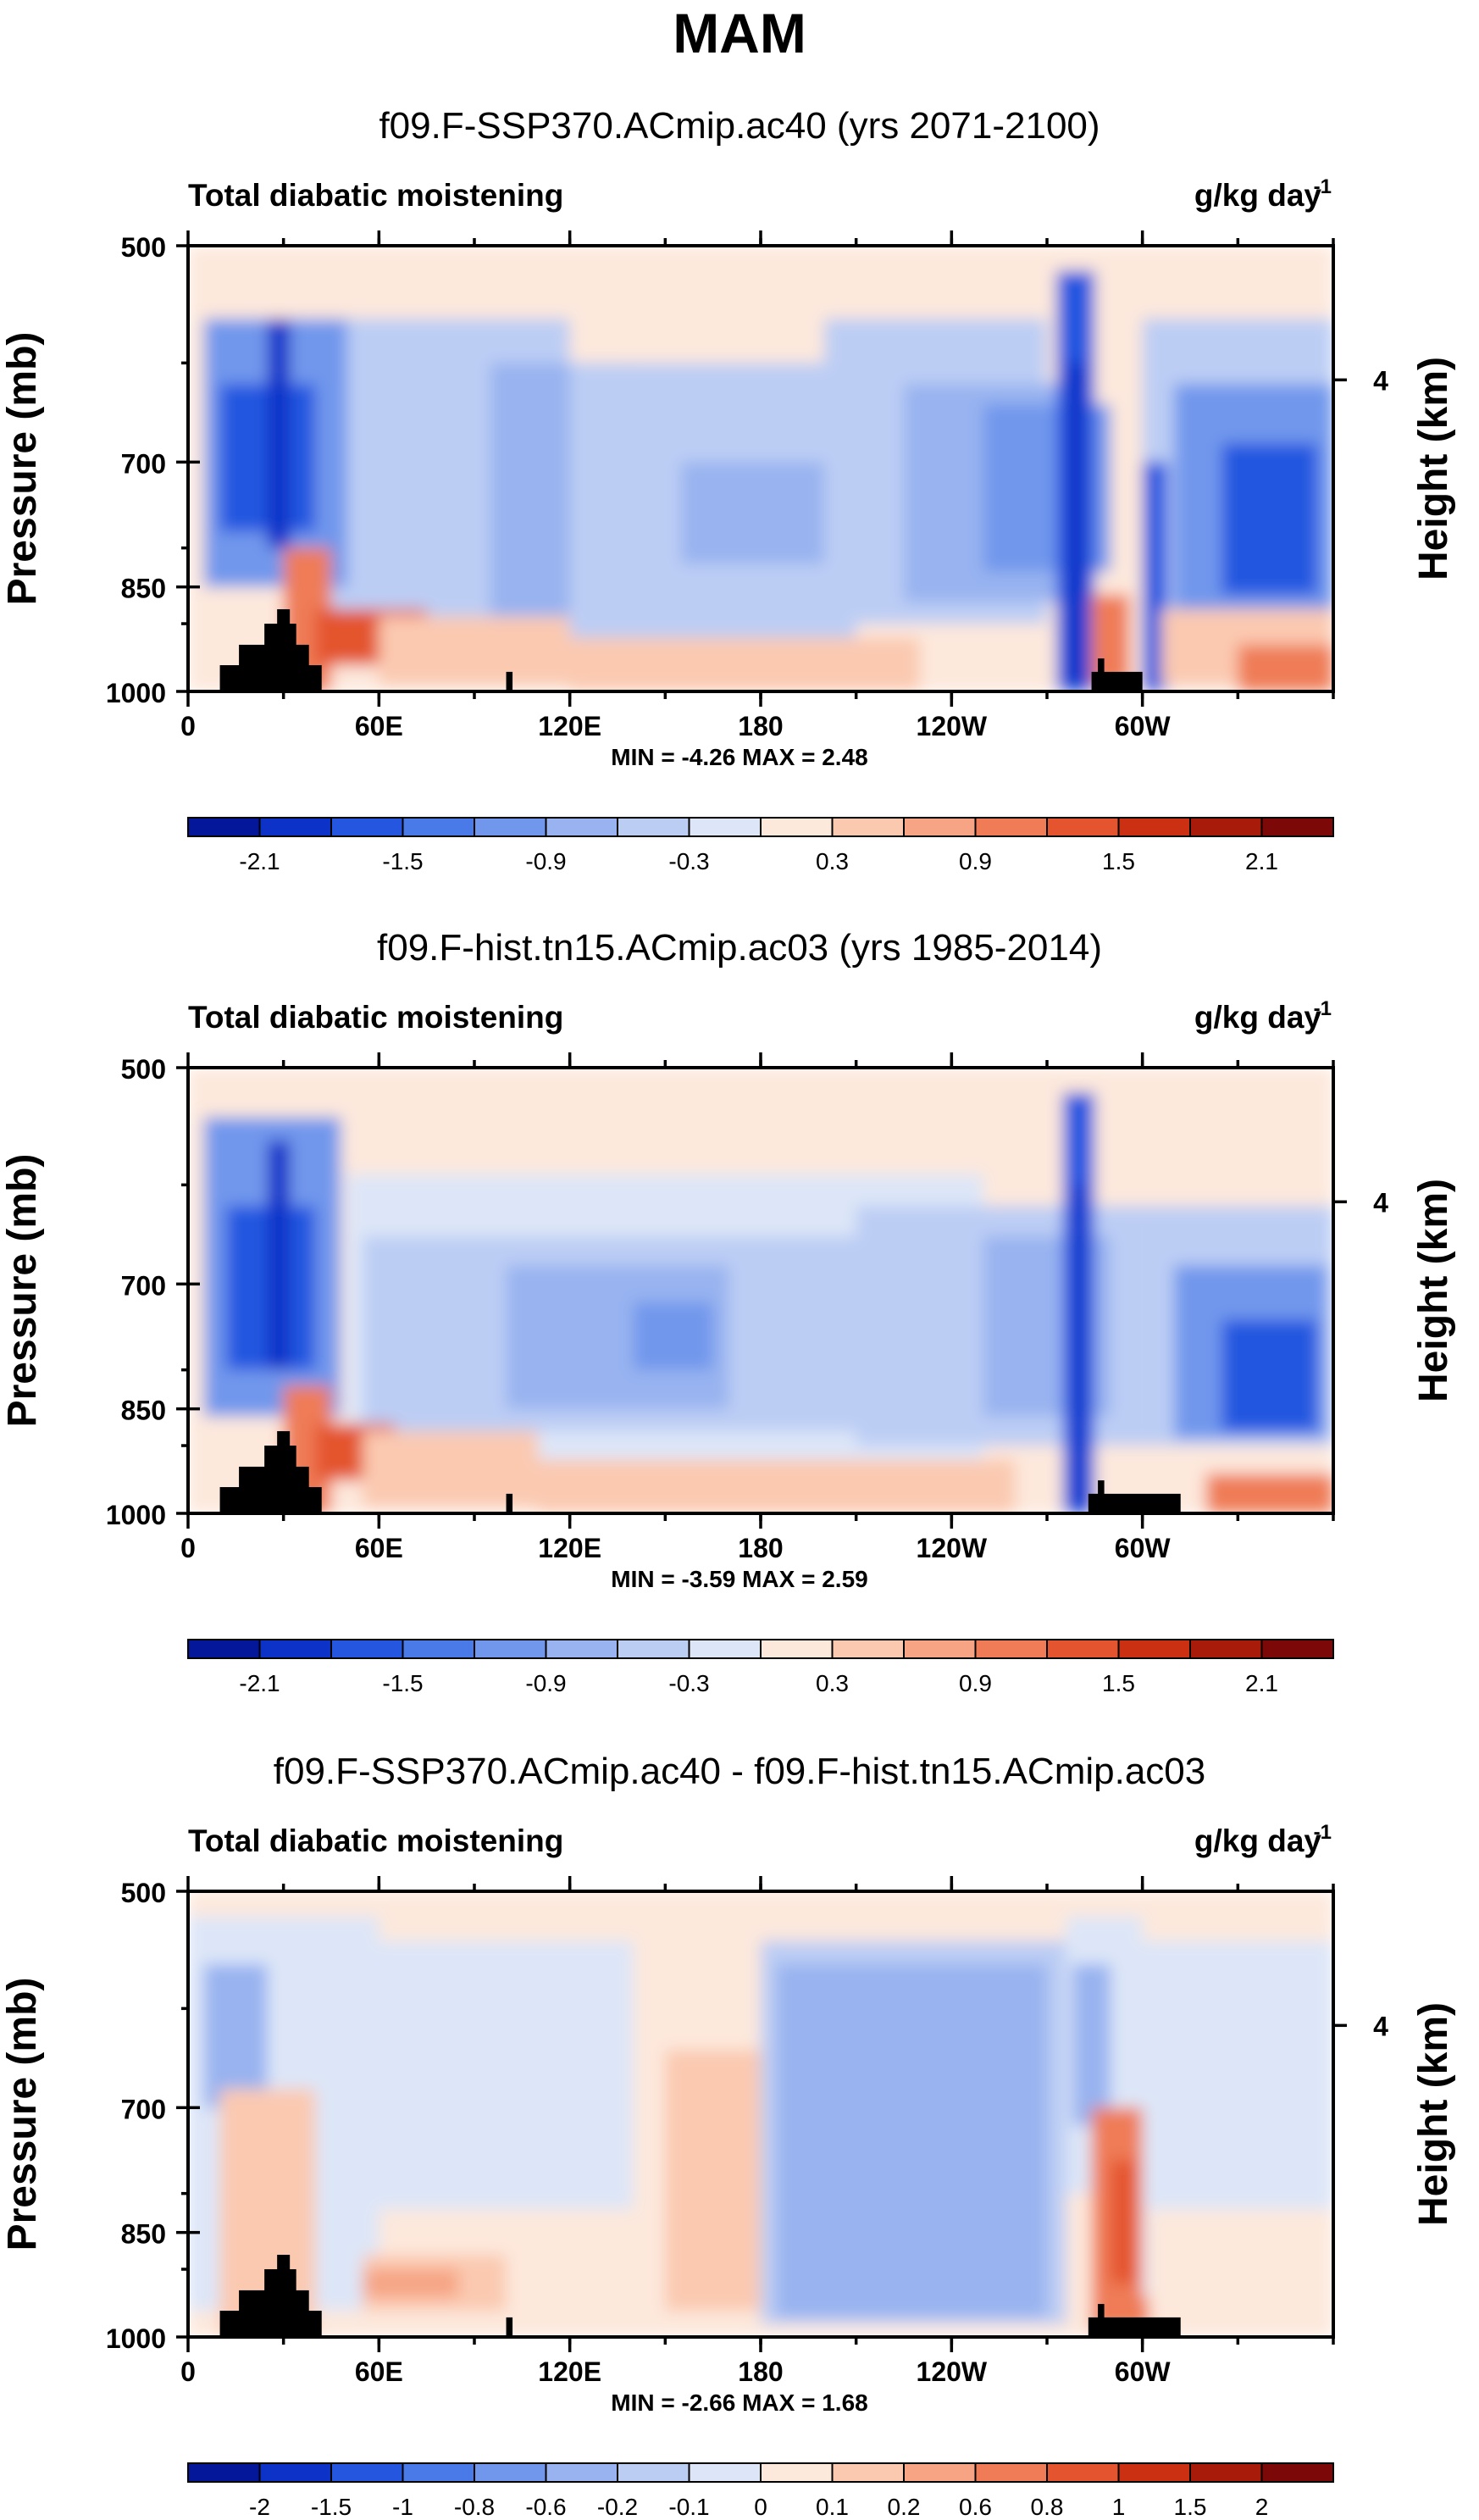  I want to click on colorbar-label: -0.3, so click(688, 861).